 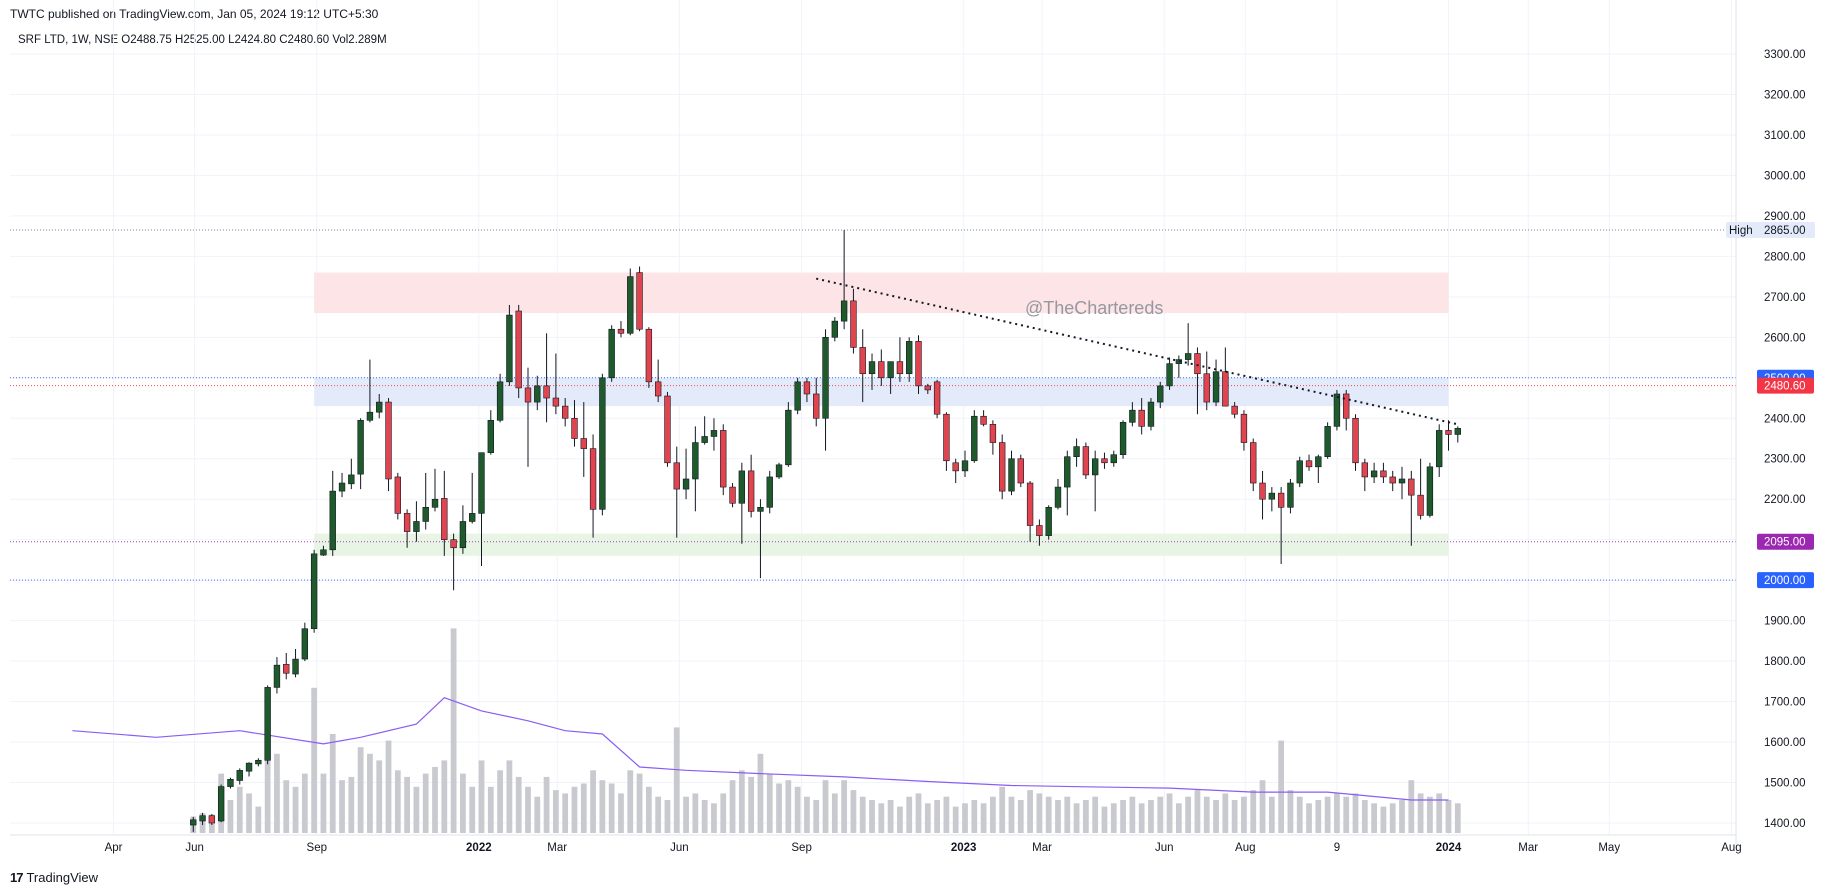 What do you see at coordinates (54, 877) in the screenshot?
I see `tradingview-logo: 17 TradingView` at bounding box center [54, 877].